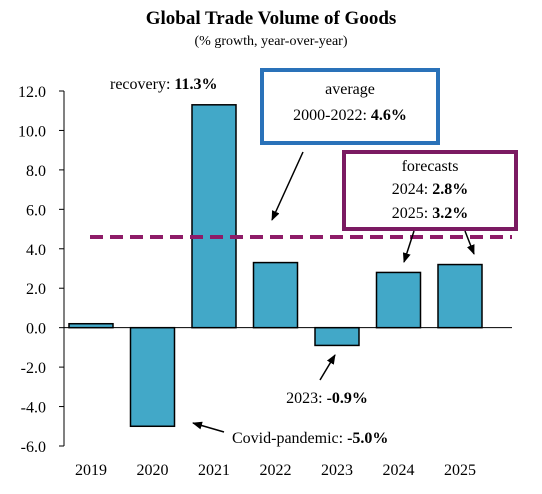  I want to click on forecast-2024: 2024: 2.8%, so click(430, 189).